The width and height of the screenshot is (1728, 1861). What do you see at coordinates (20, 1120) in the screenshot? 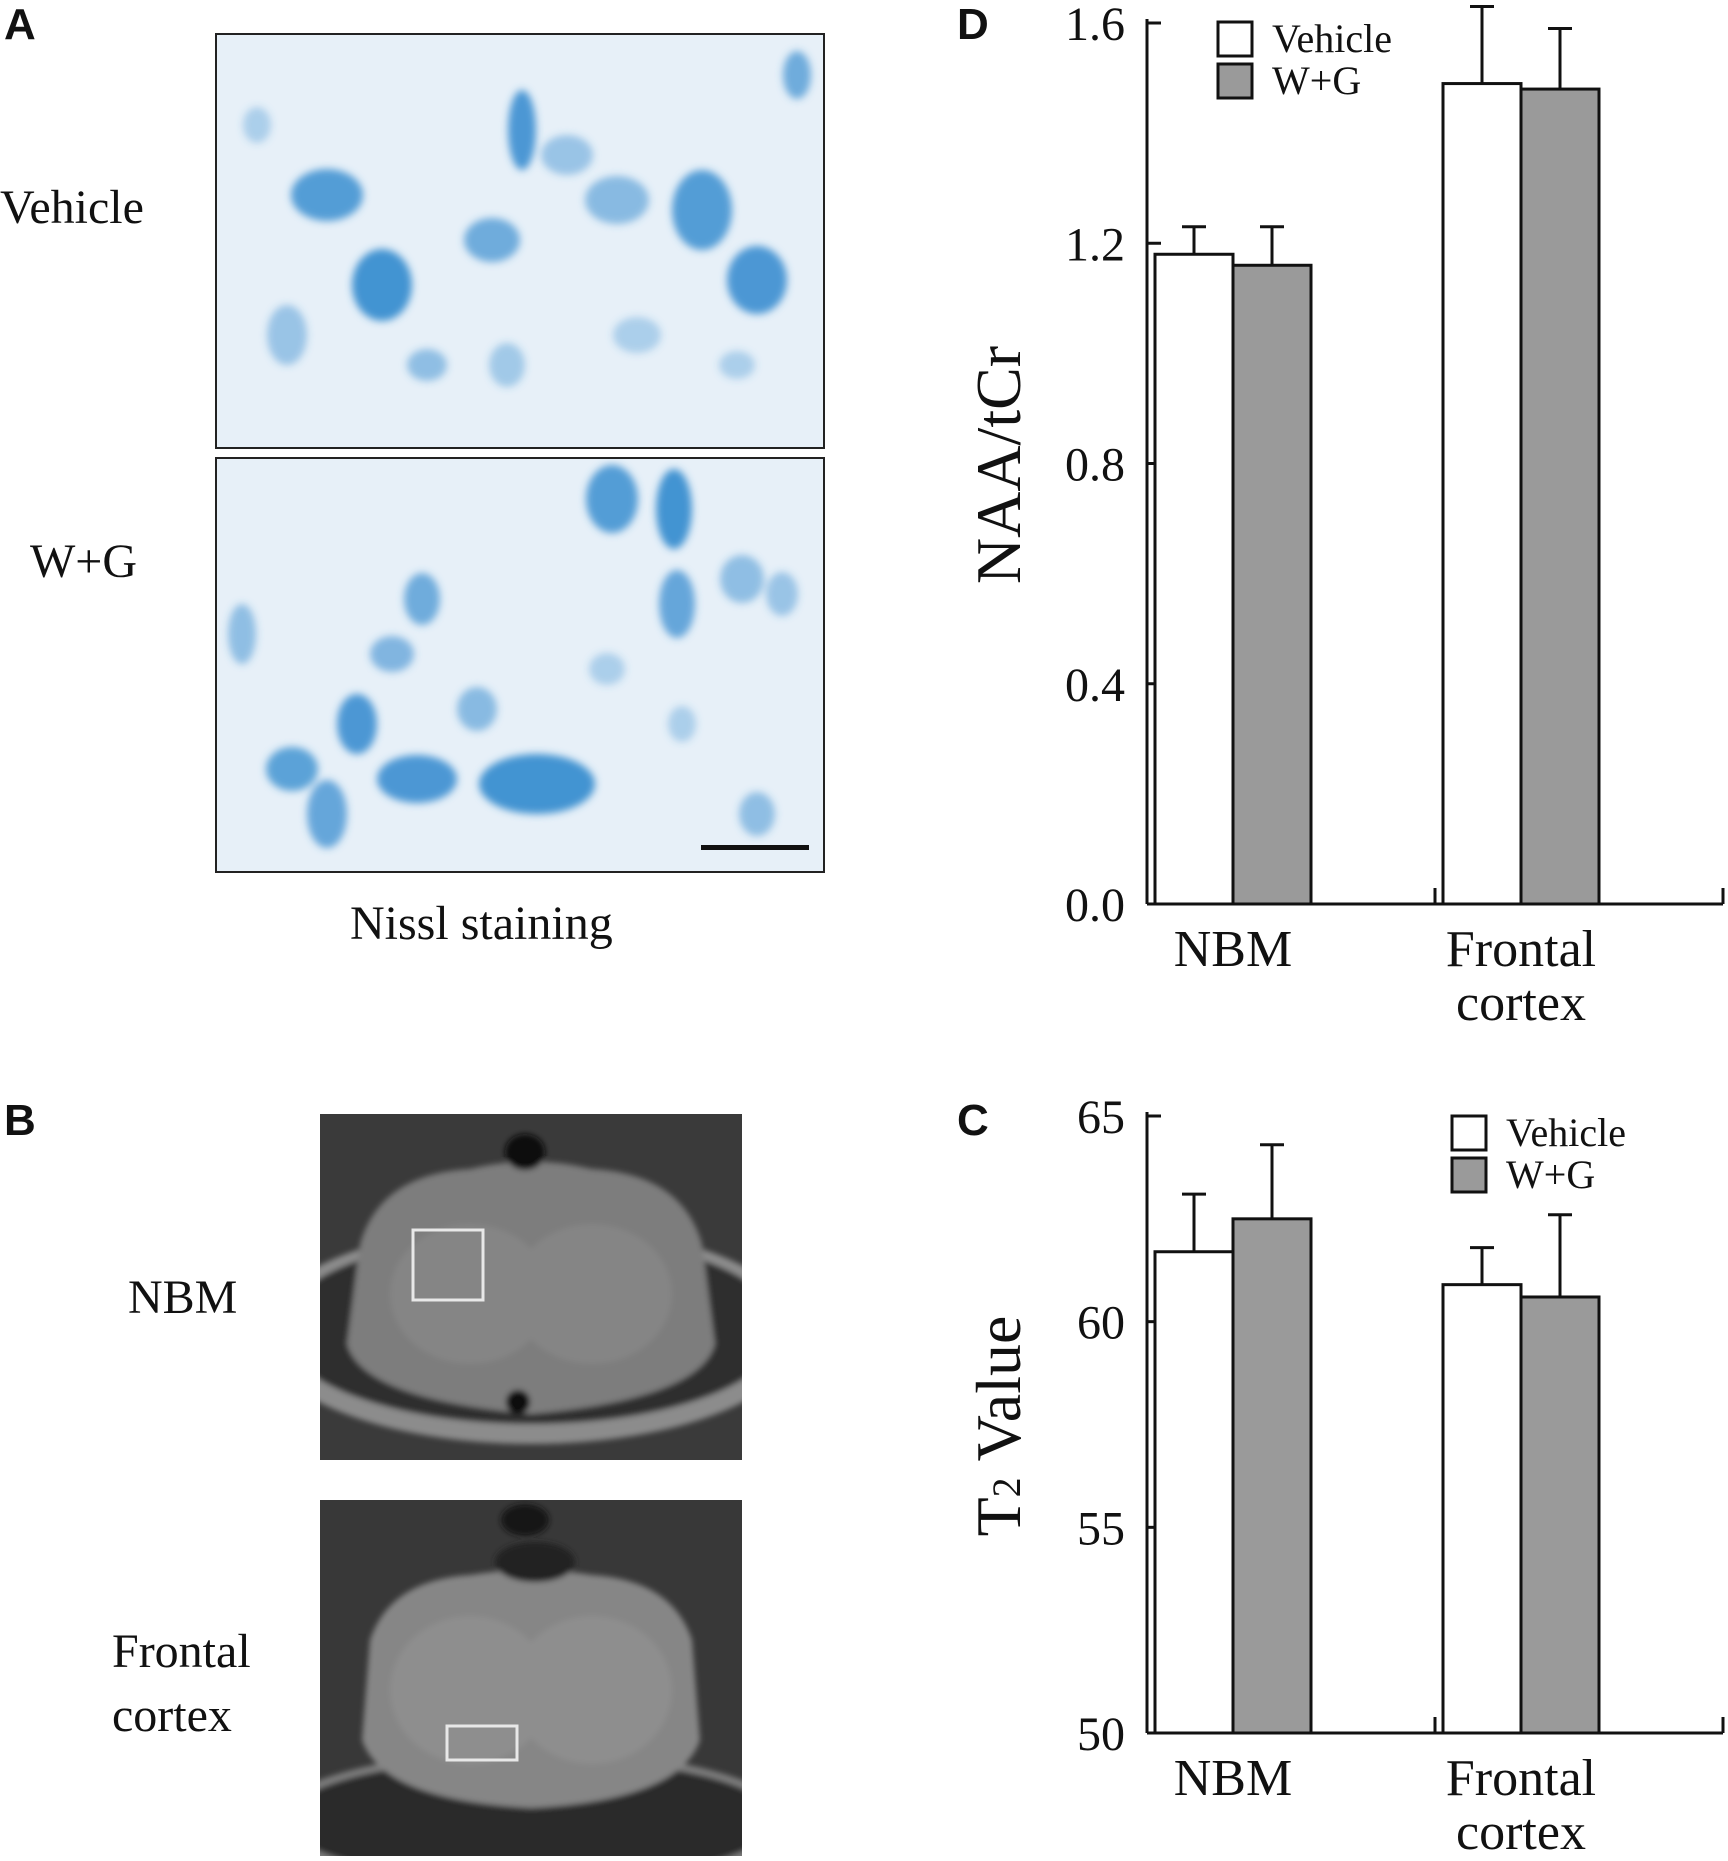
I see `panel-letter-b: B` at bounding box center [20, 1120].